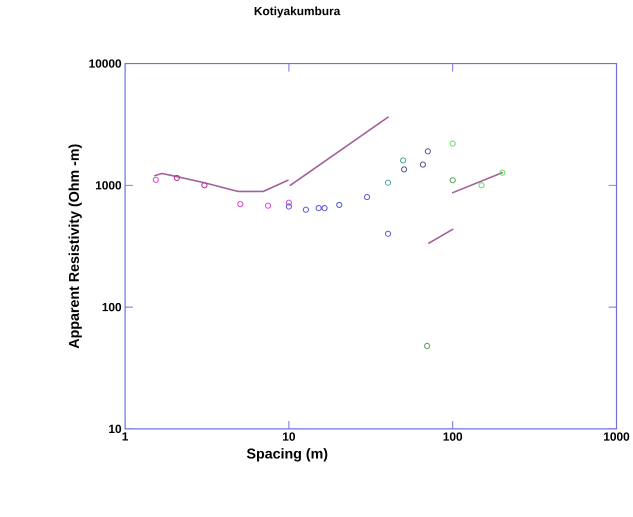 The width and height of the screenshot is (633, 517). I want to click on x-tick-label: 10, so click(289, 436).